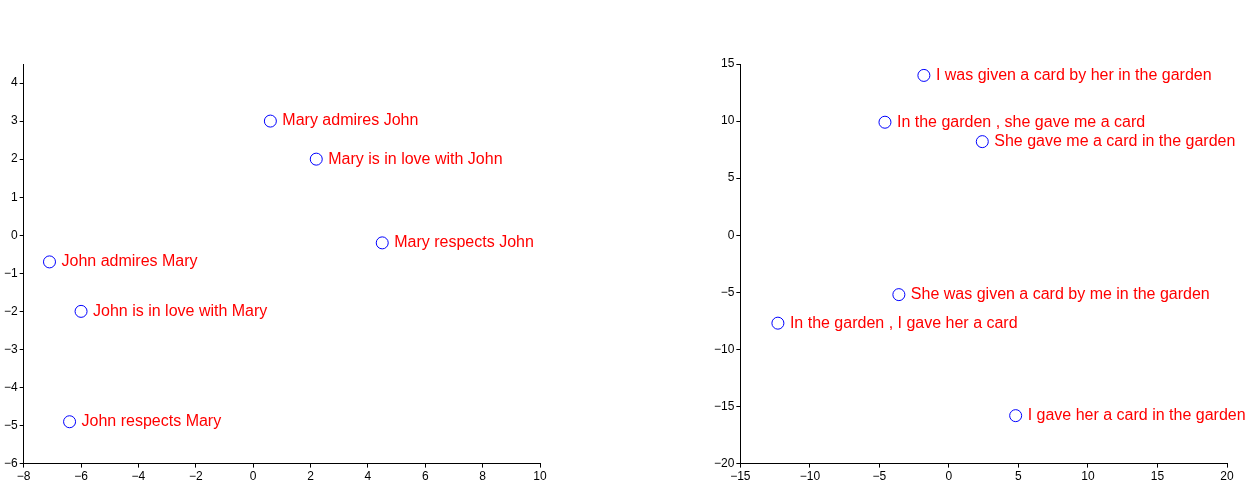 This screenshot has height=496, width=1257. What do you see at coordinates (1227, 476) in the screenshot?
I see `x-tick-label: 20` at bounding box center [1227, 476].